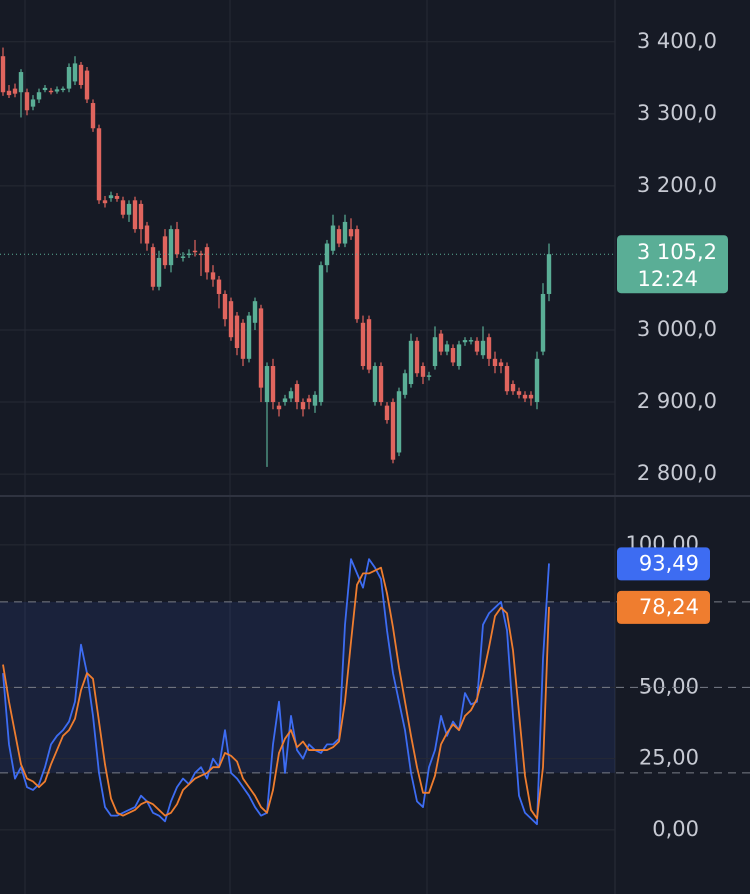 The height and width of the screenshot is (894, 750). What do you see at coordinates (677, 473) in the screenshot?
I see `y-tick-label: 2 800,0` at bounding box center [677, 473].